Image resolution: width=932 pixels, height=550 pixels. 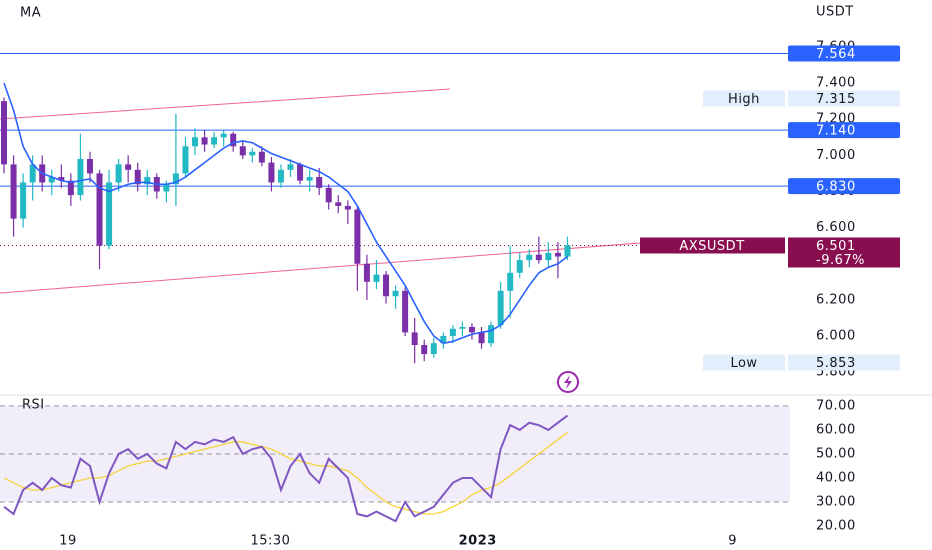 What do you see at coordinates (30, 13) in the screenshot?
I see `pane-title: MA` at bounding box center [30, 13].